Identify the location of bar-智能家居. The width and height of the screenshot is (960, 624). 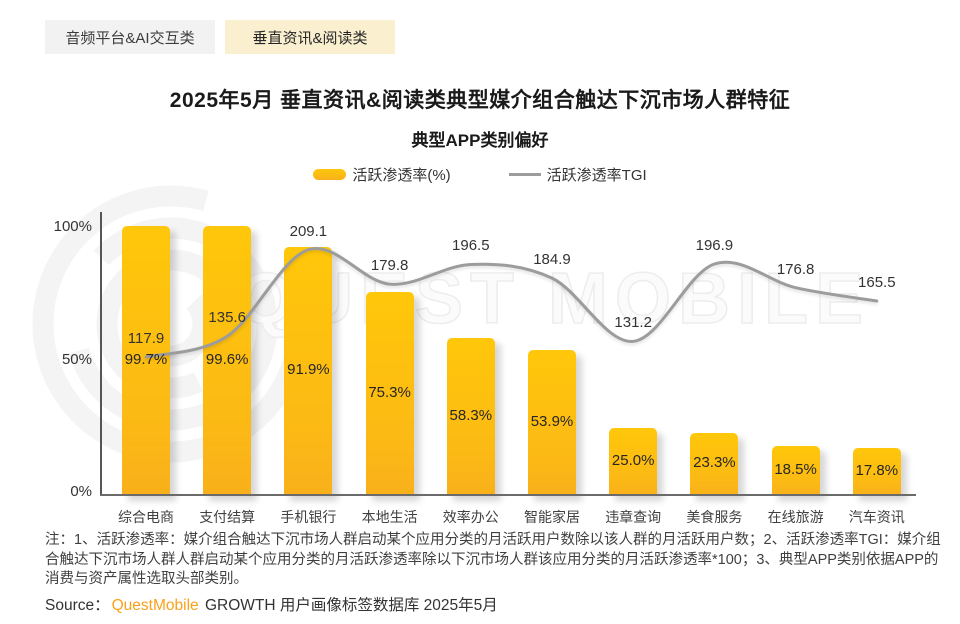
(552, 422).